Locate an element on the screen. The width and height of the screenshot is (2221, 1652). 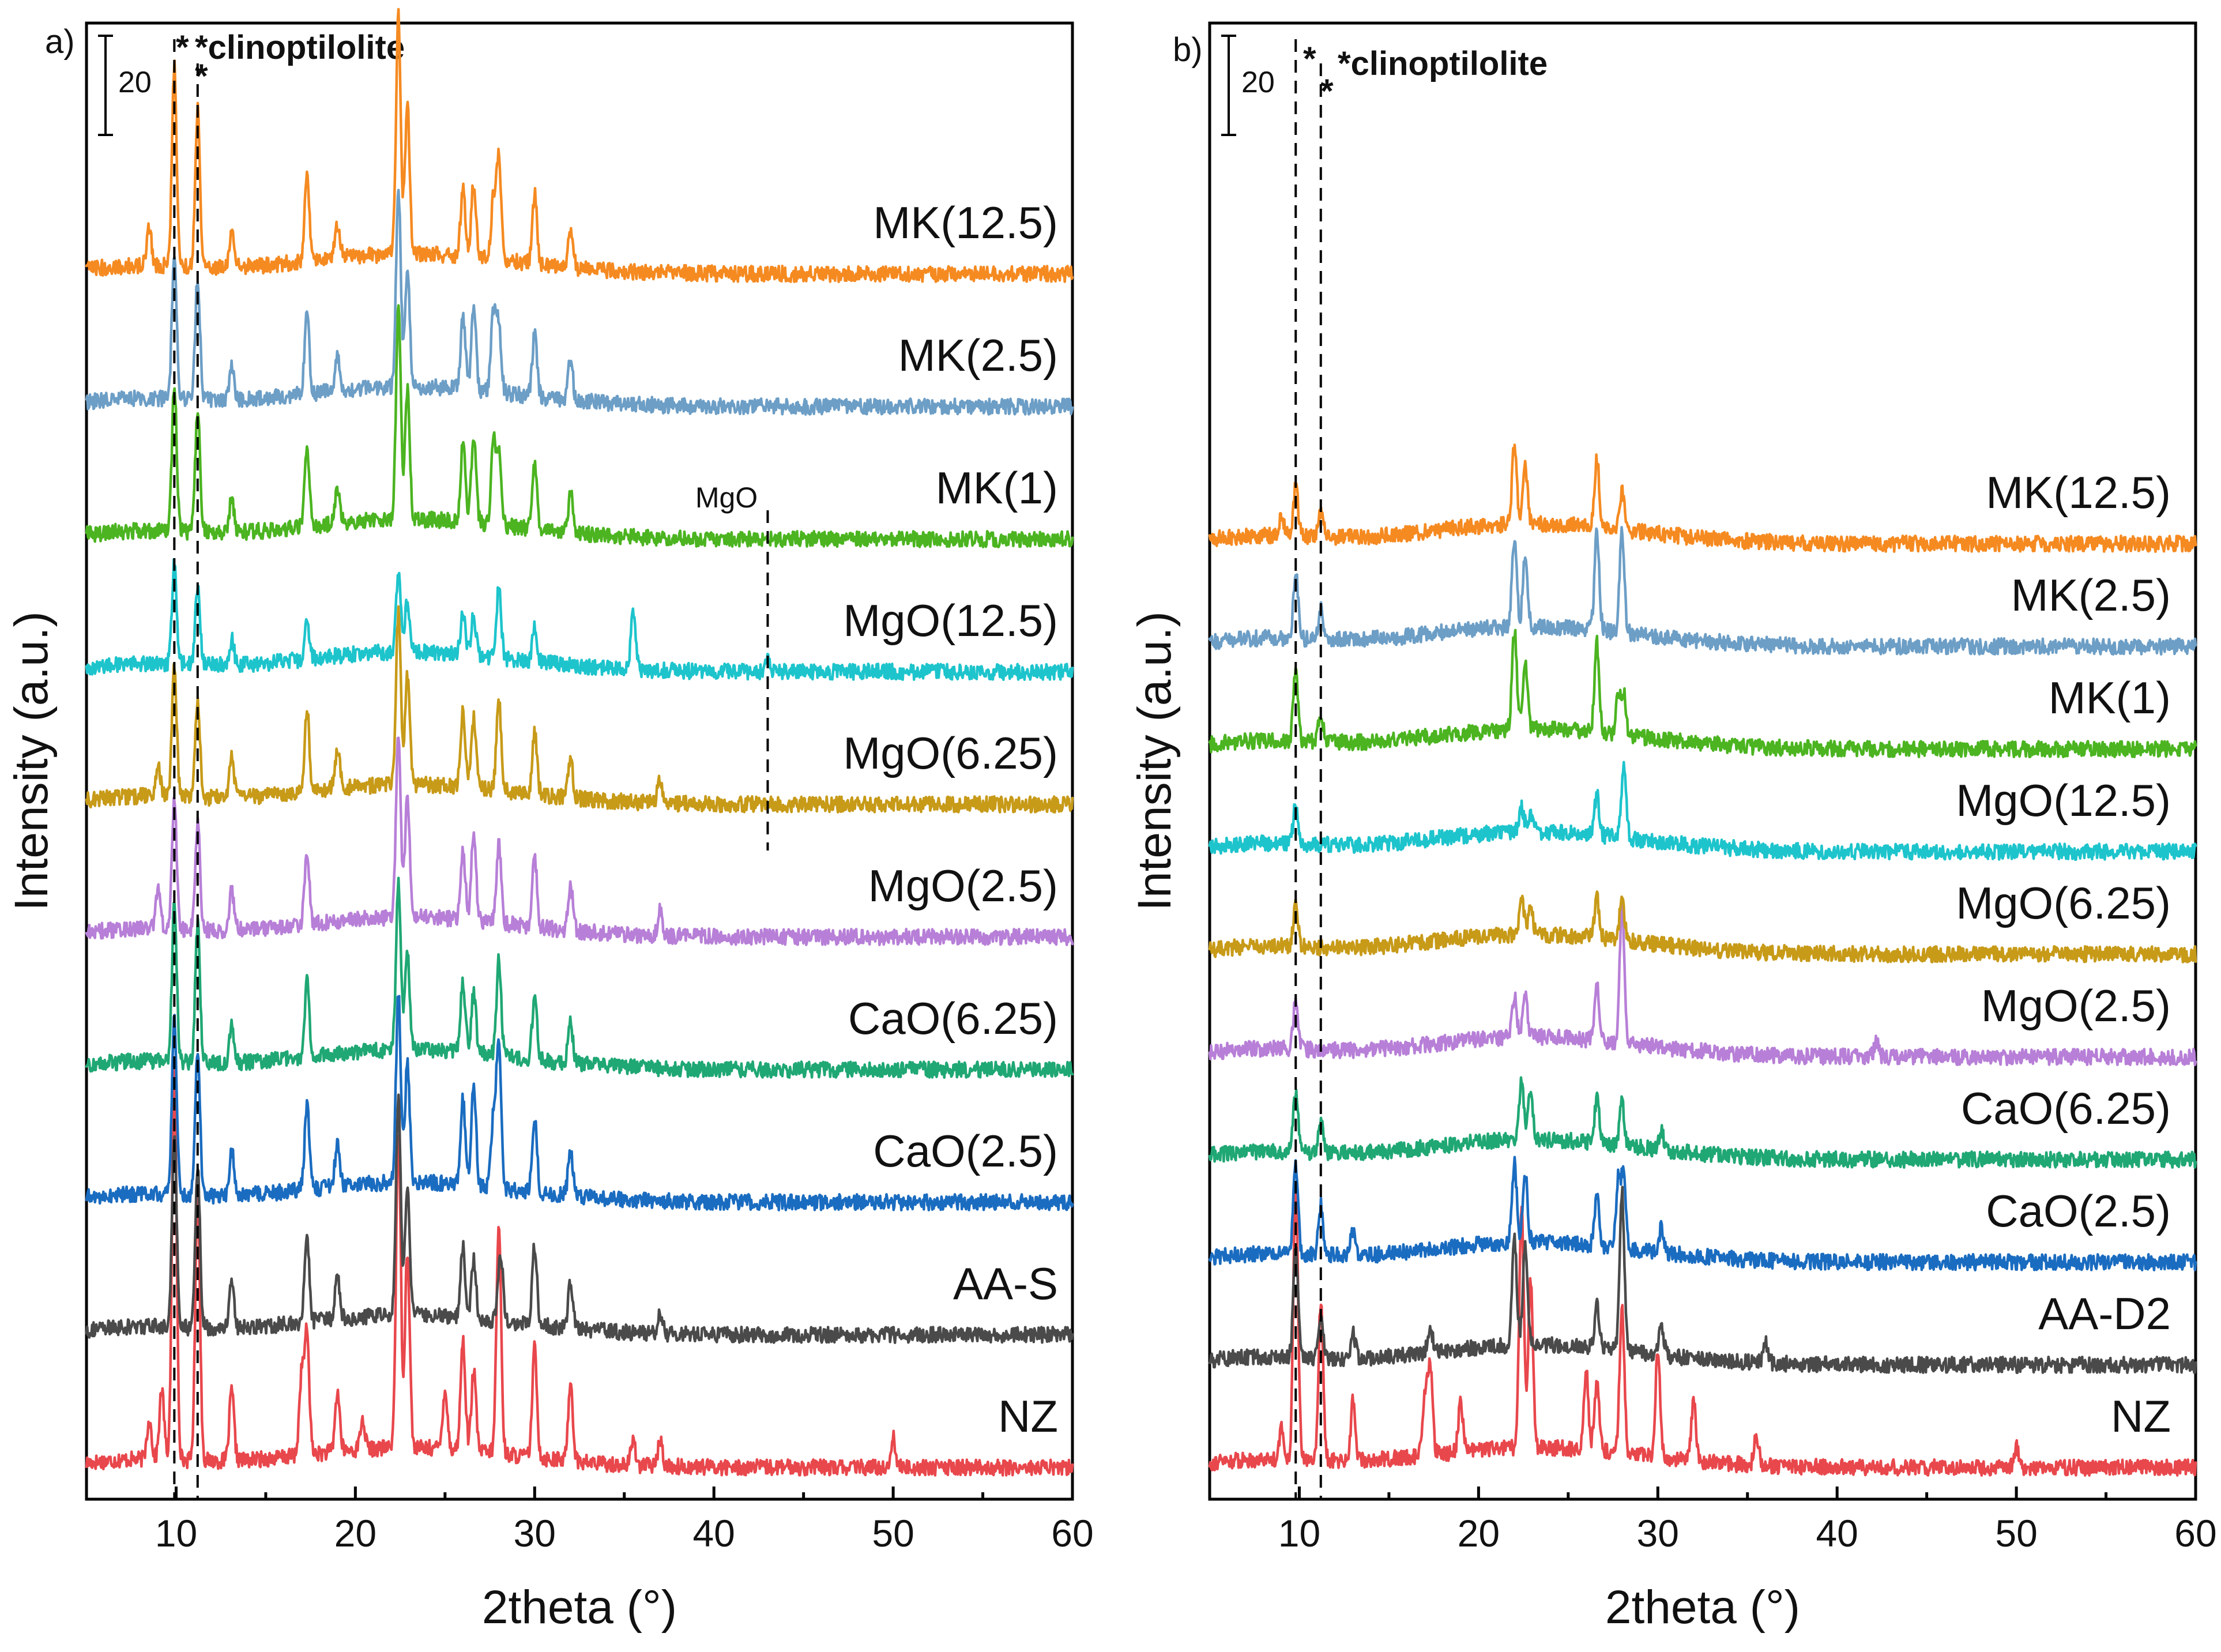
panel-b-x-tick-label: 60 is located at coordinates (2195, 1533).